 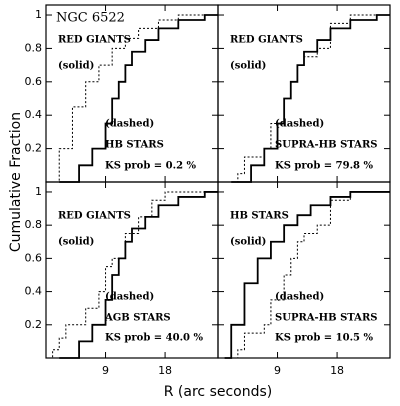 What do you see at coordinates (90, 18) in the screenshot?
I see `panel-title: NGC 6522` at bounding box center [90, 18].